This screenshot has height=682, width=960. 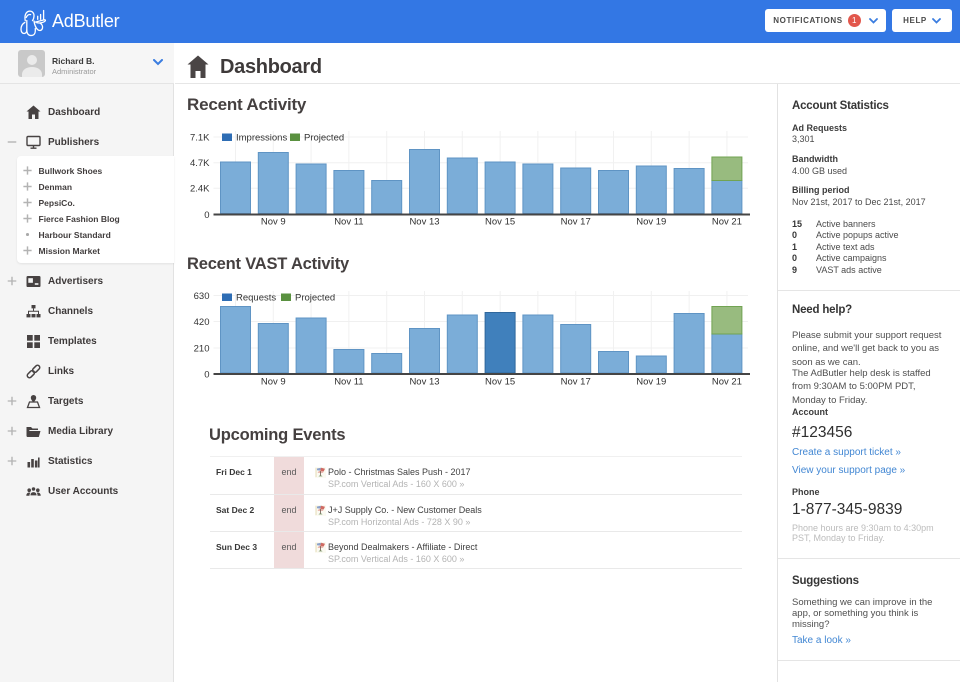 What do you see at coordinates (200, 137) in the screenshot?
I see `svg-text: 7.1K` at bounding box center [200, 137].